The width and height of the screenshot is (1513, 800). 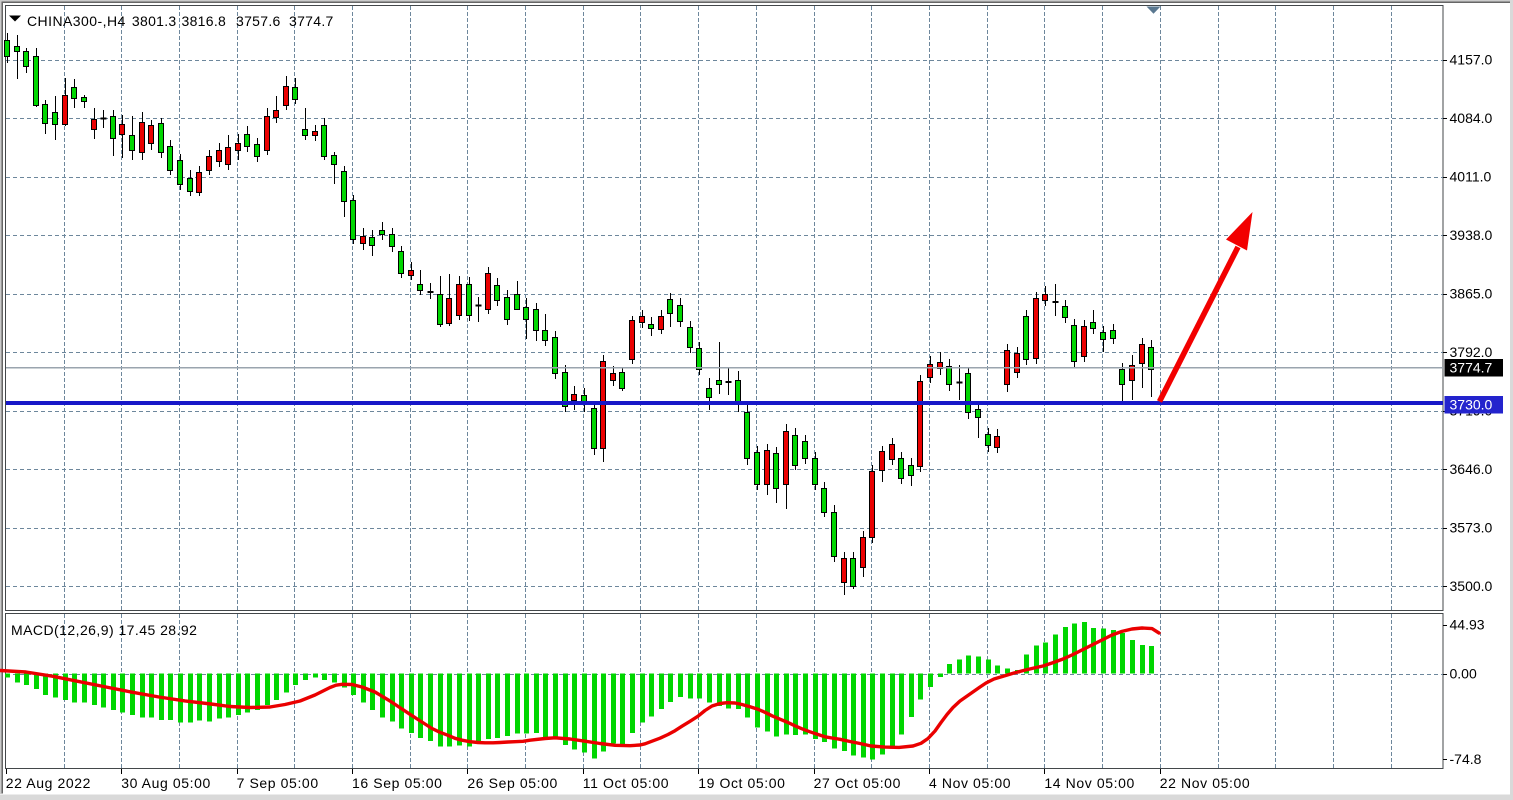 What do you see at coordinates (397, 783) in the screenshot?
I see `svg-text: 16 Sep 05:00` at bounding box center [397, 783].